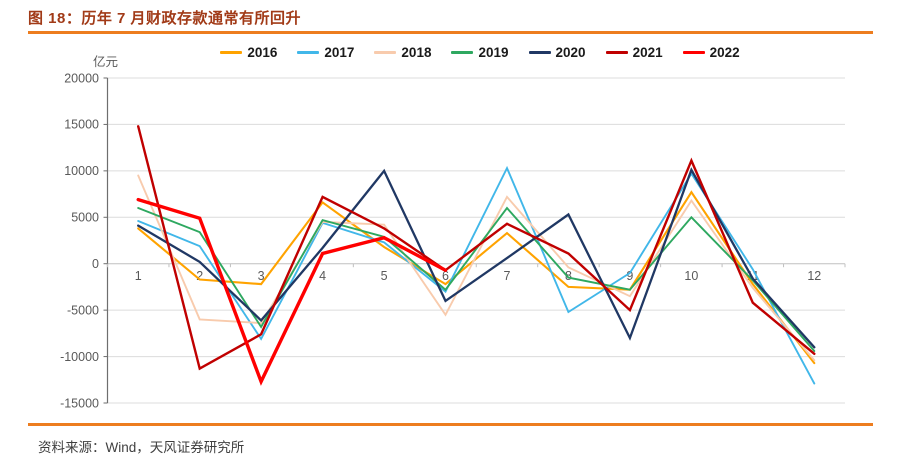 The height and width of the screenshot is (471, 900). Describe the element at coordinates (81, 78) in the screenshot. I see `y-tick-label: 20000` at that location.